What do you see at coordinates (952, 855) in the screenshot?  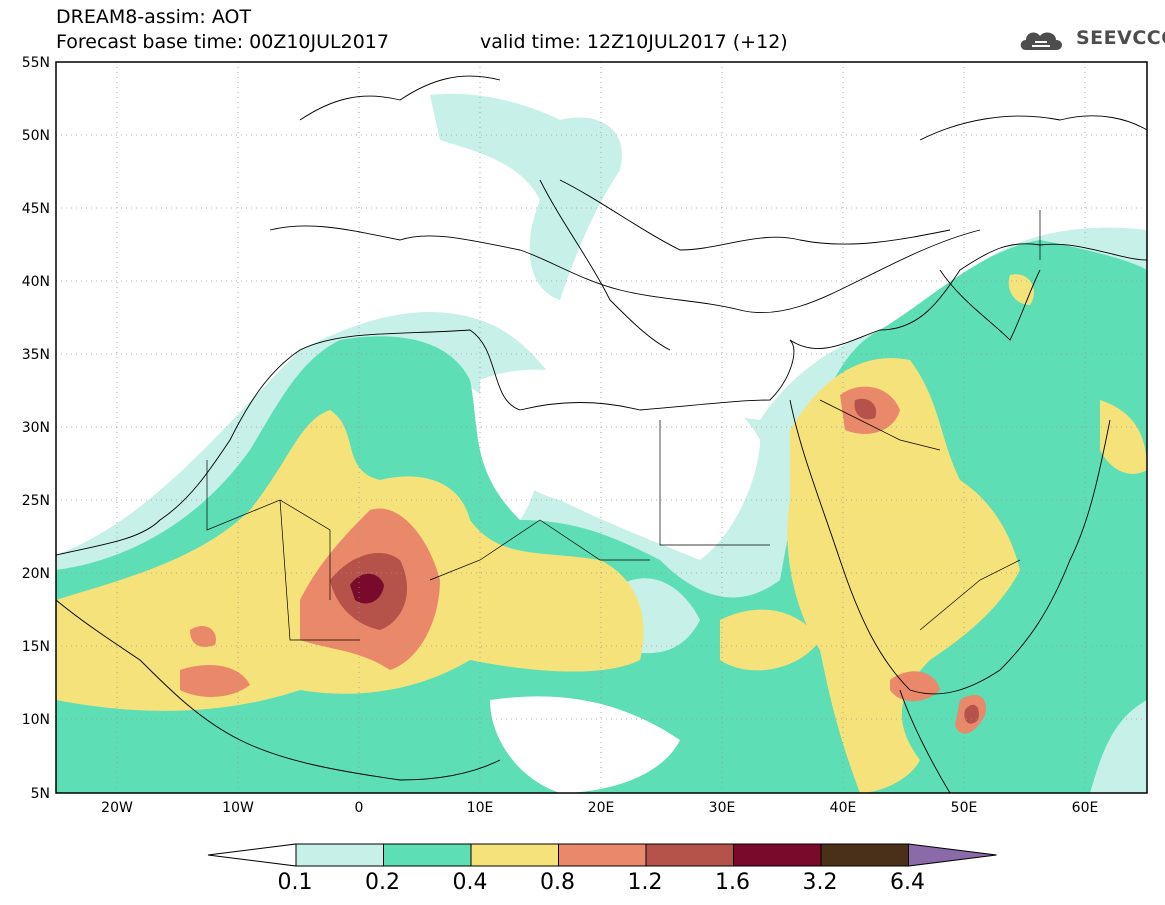 I see `colorbar-arrow-high` at bounding box center [952, 855].